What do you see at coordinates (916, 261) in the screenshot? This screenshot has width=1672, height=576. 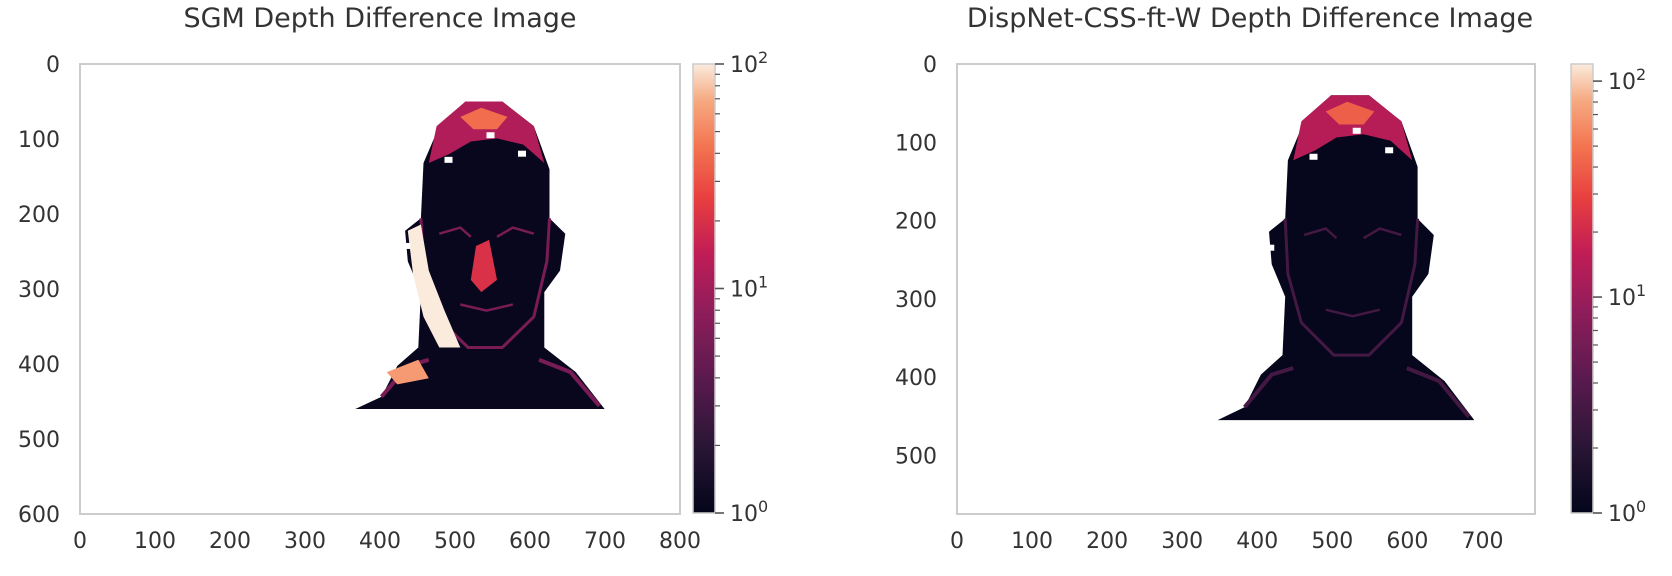 I see `y-axis: 0 100 200 300 400 500` at bounding box center [916, 261].